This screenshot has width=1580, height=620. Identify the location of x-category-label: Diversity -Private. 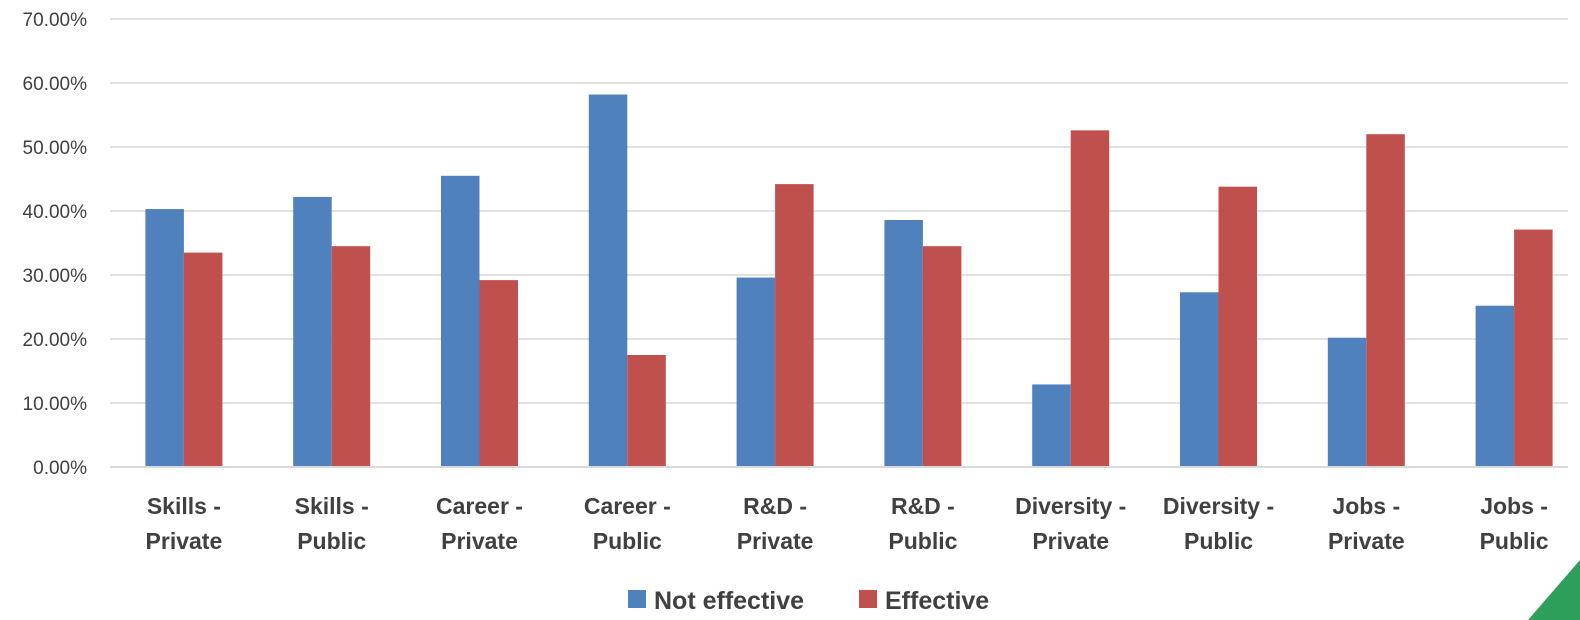
(1070, 523).